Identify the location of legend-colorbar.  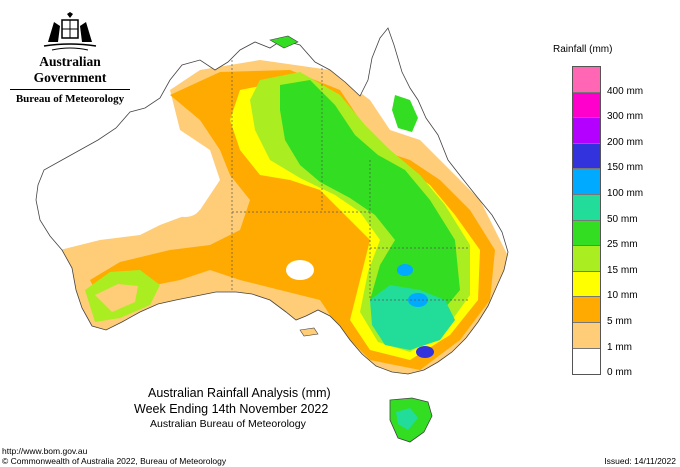
(586, 221).